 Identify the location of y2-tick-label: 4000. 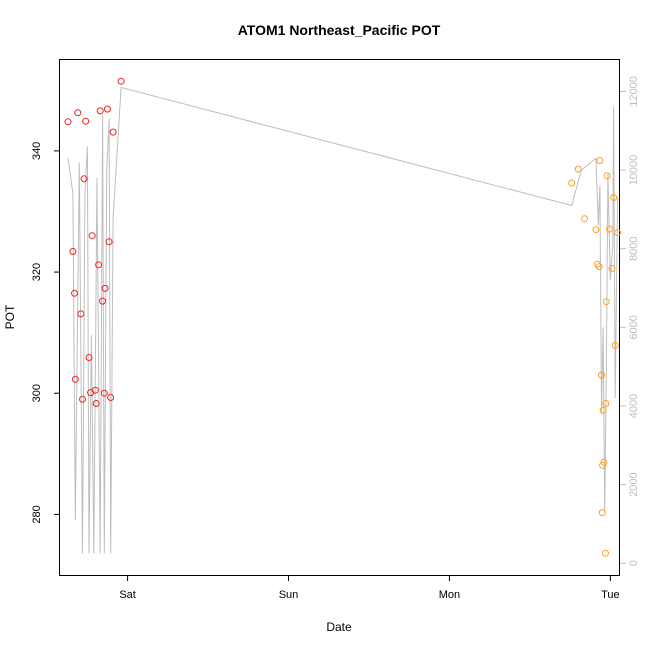
(634, 406).